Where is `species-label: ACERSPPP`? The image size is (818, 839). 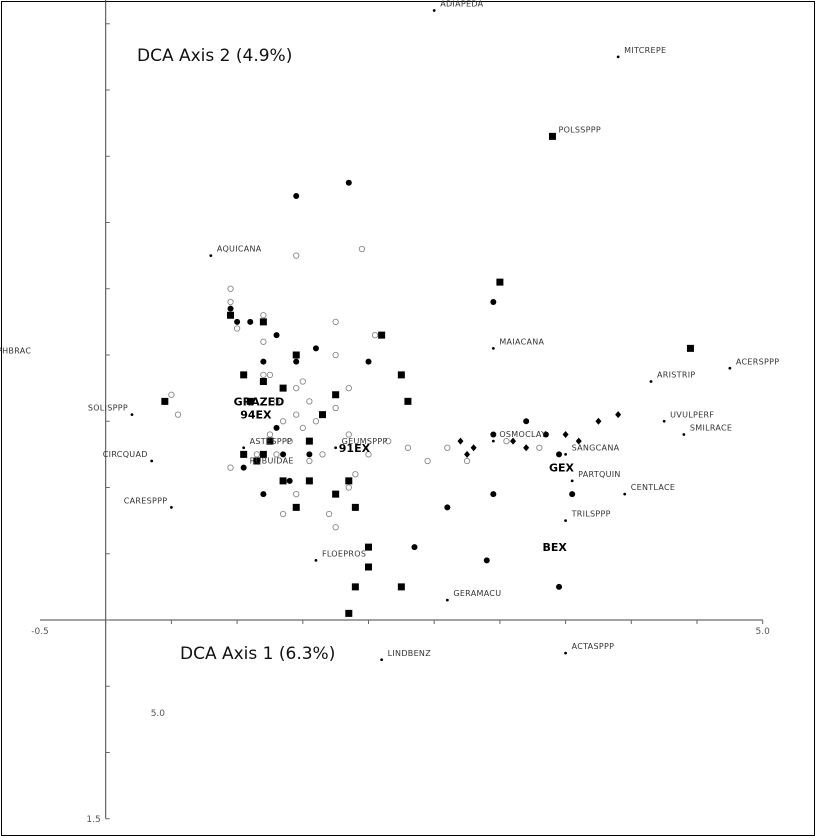 species-label: ACERSPPP is located at coordinates (757, 361).